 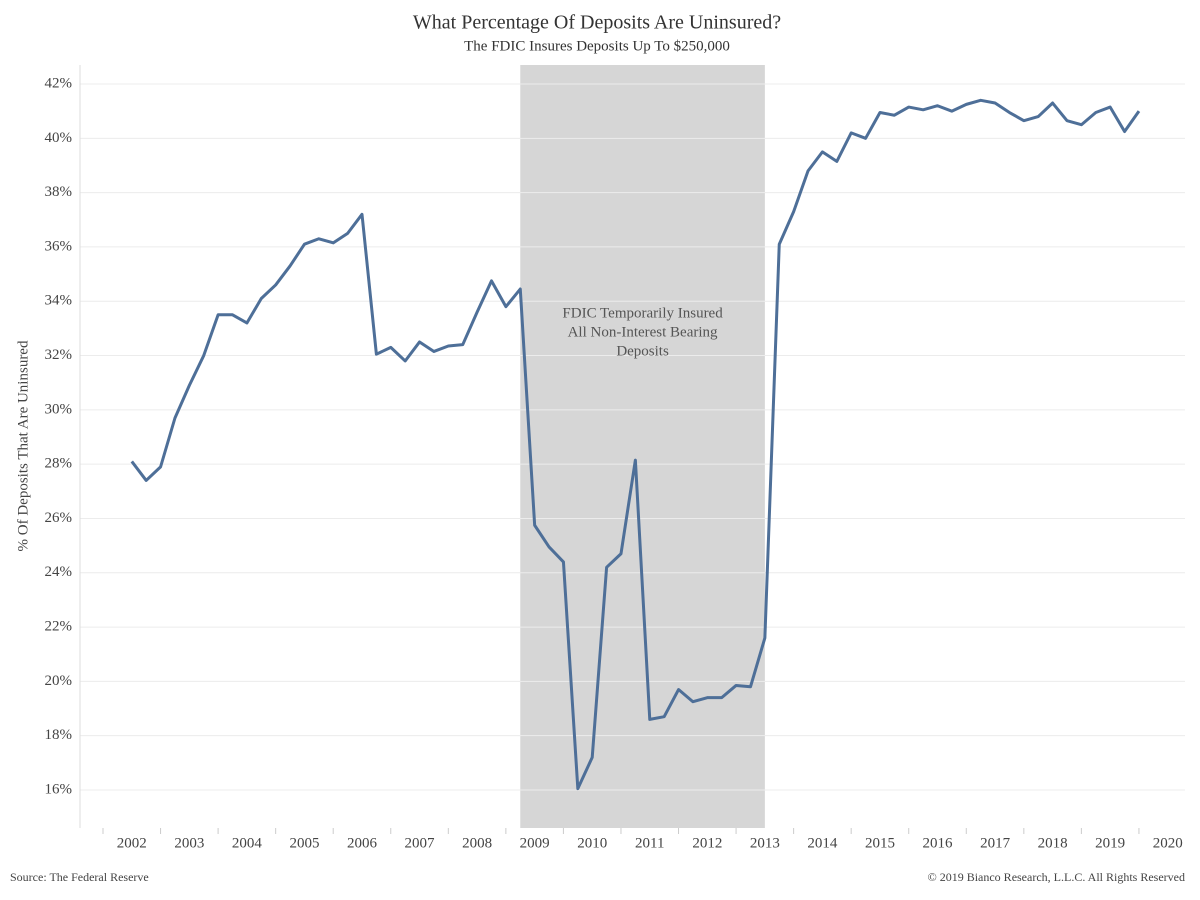 What do you see at coordinates (597, 46) in the screenshot?
I see `chart-subtitle: The FDIC Insures Deposits Up To $250,000` at bounding box center [597, 46].